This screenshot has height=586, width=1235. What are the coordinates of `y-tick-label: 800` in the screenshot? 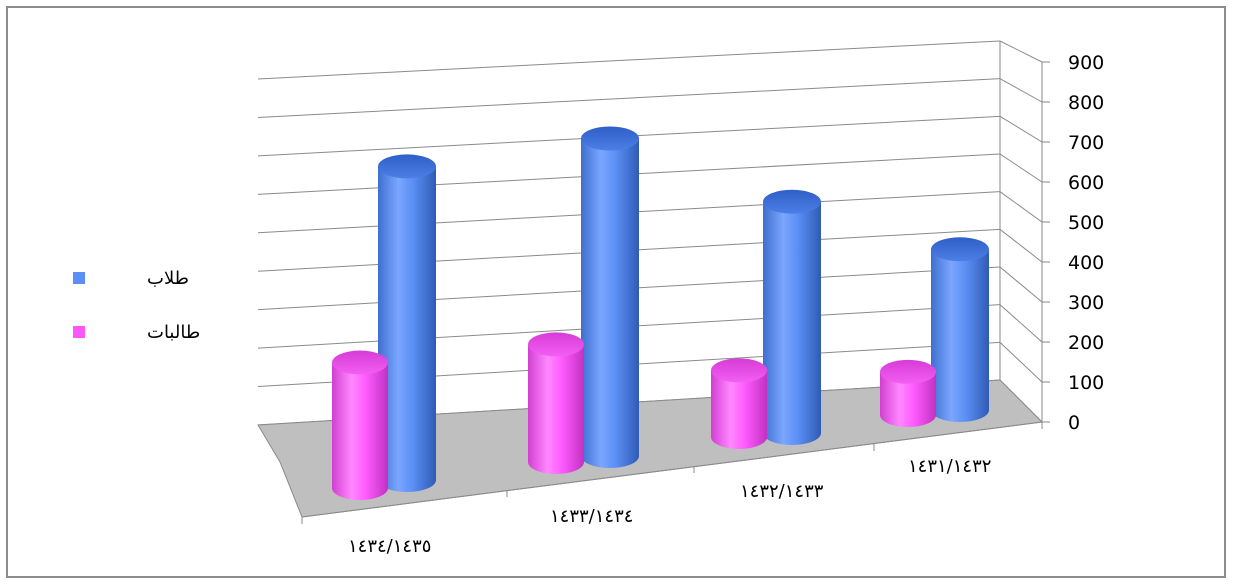 It's located at (1086, 103).